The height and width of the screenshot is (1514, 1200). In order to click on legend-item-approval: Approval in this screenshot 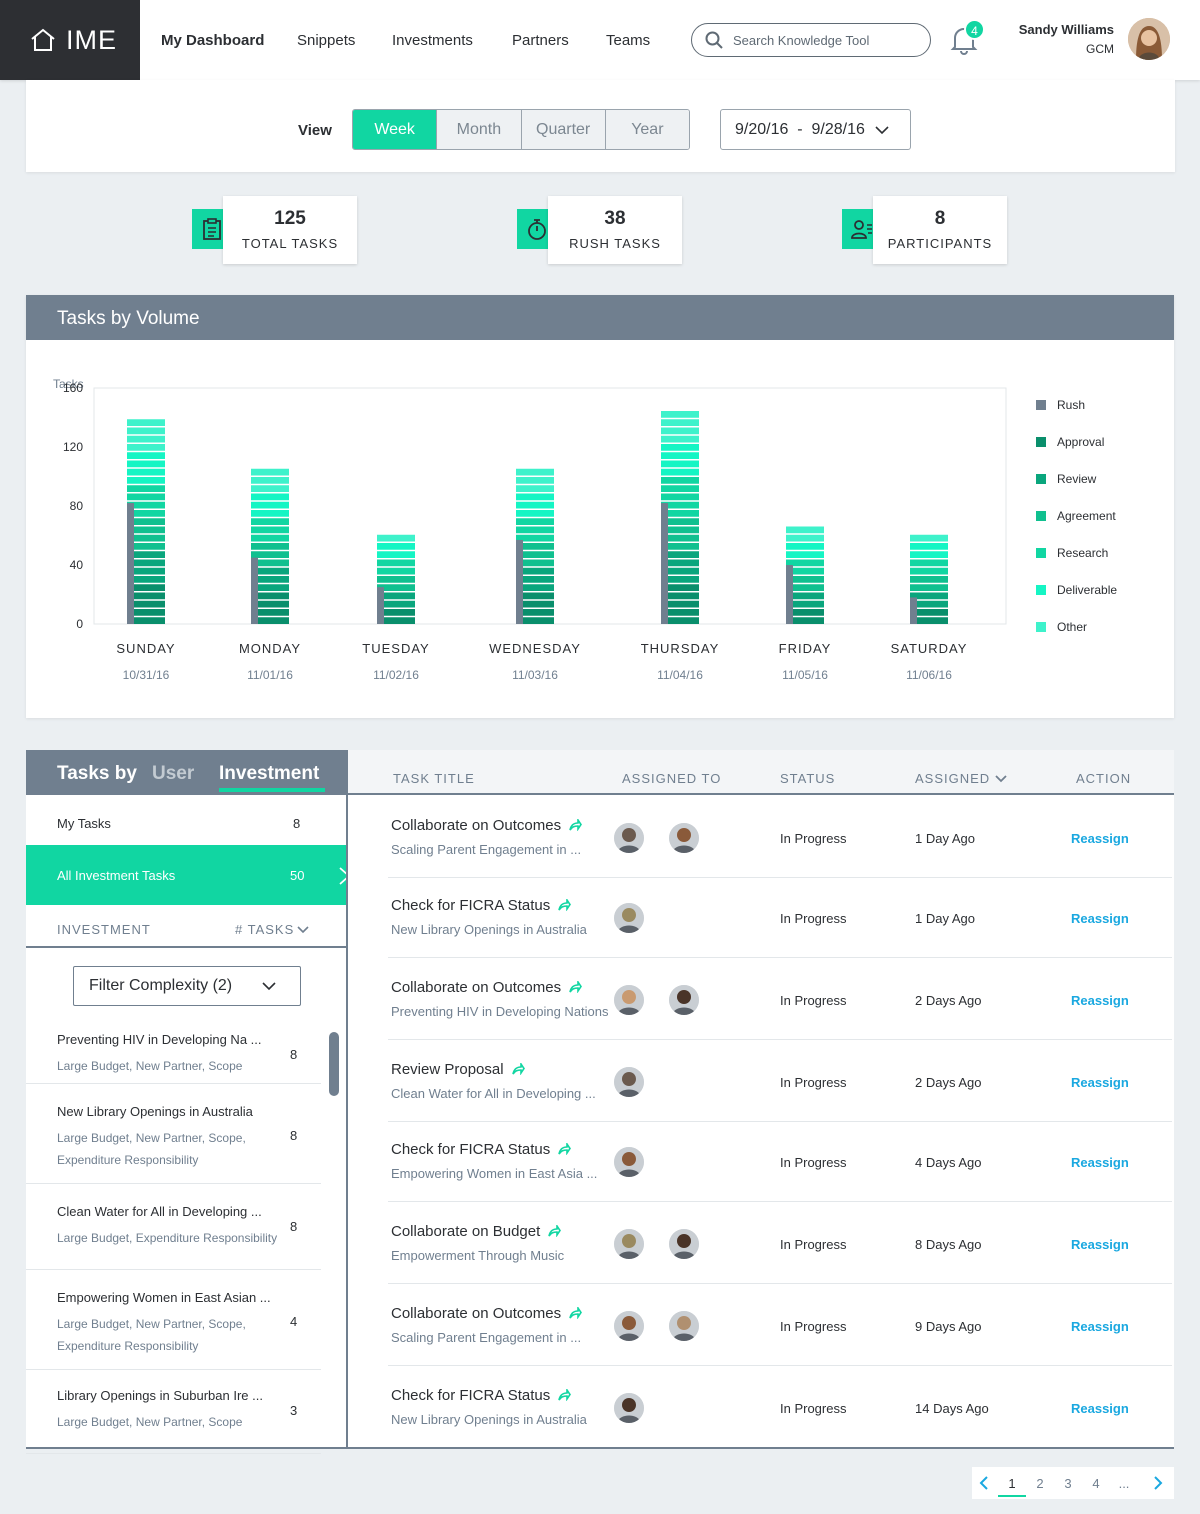, I will do `click(1076, 441)`.